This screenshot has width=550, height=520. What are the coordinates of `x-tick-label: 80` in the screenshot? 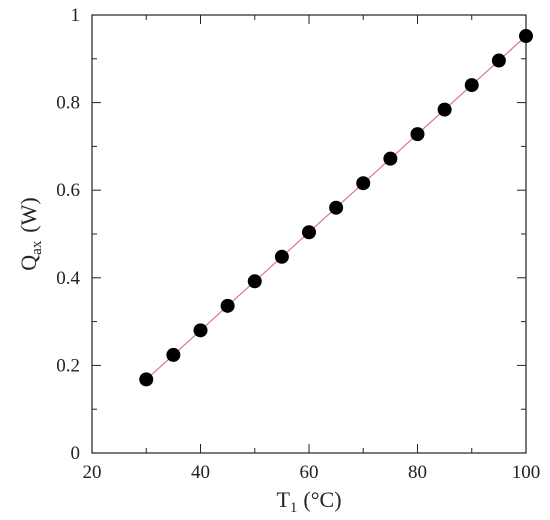 It's located at (417, 472).